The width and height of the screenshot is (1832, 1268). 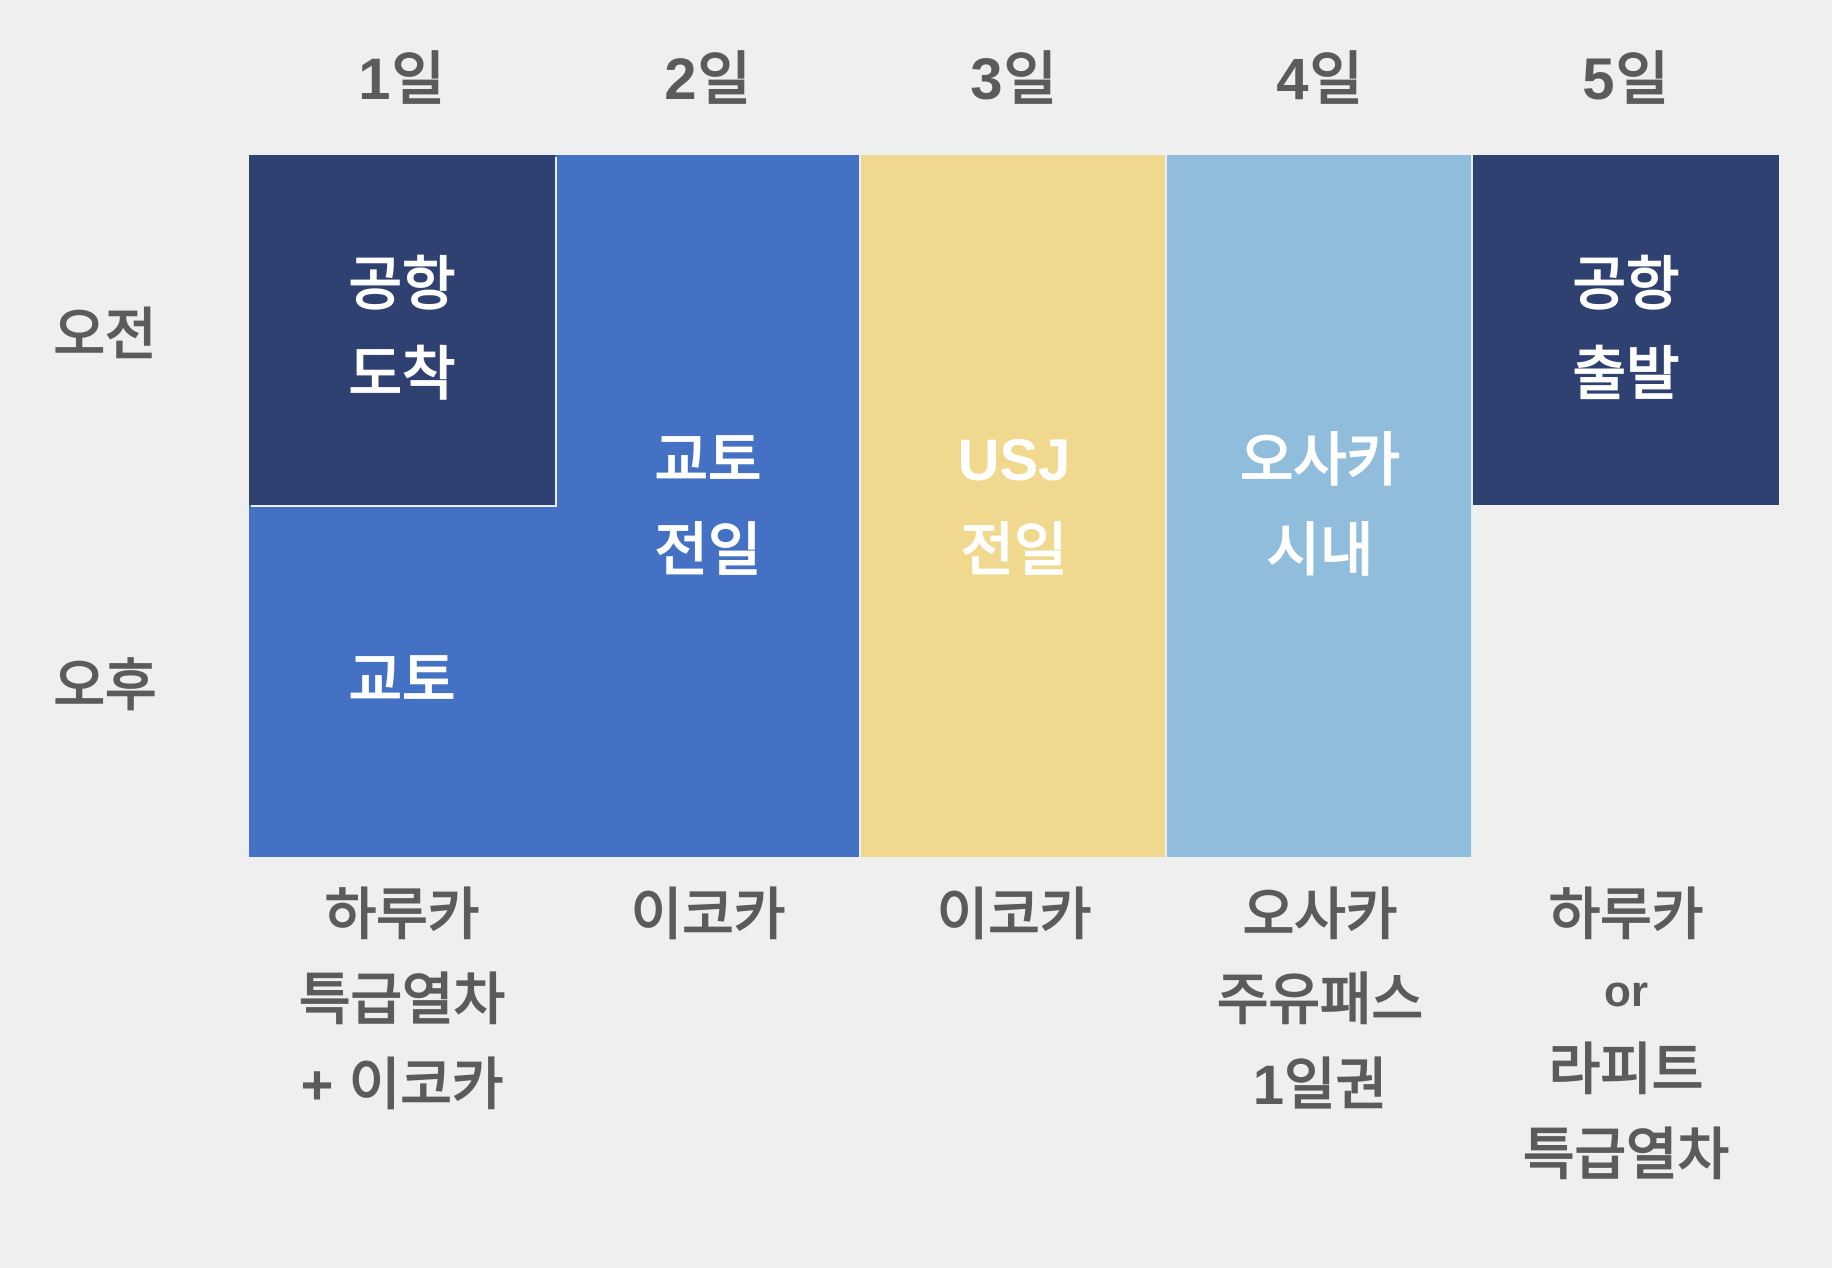 What do you see at coordinates (1320, 79) in the screenshot?
I see `day-header-4: 4일` at bounding box center [1320, 79].